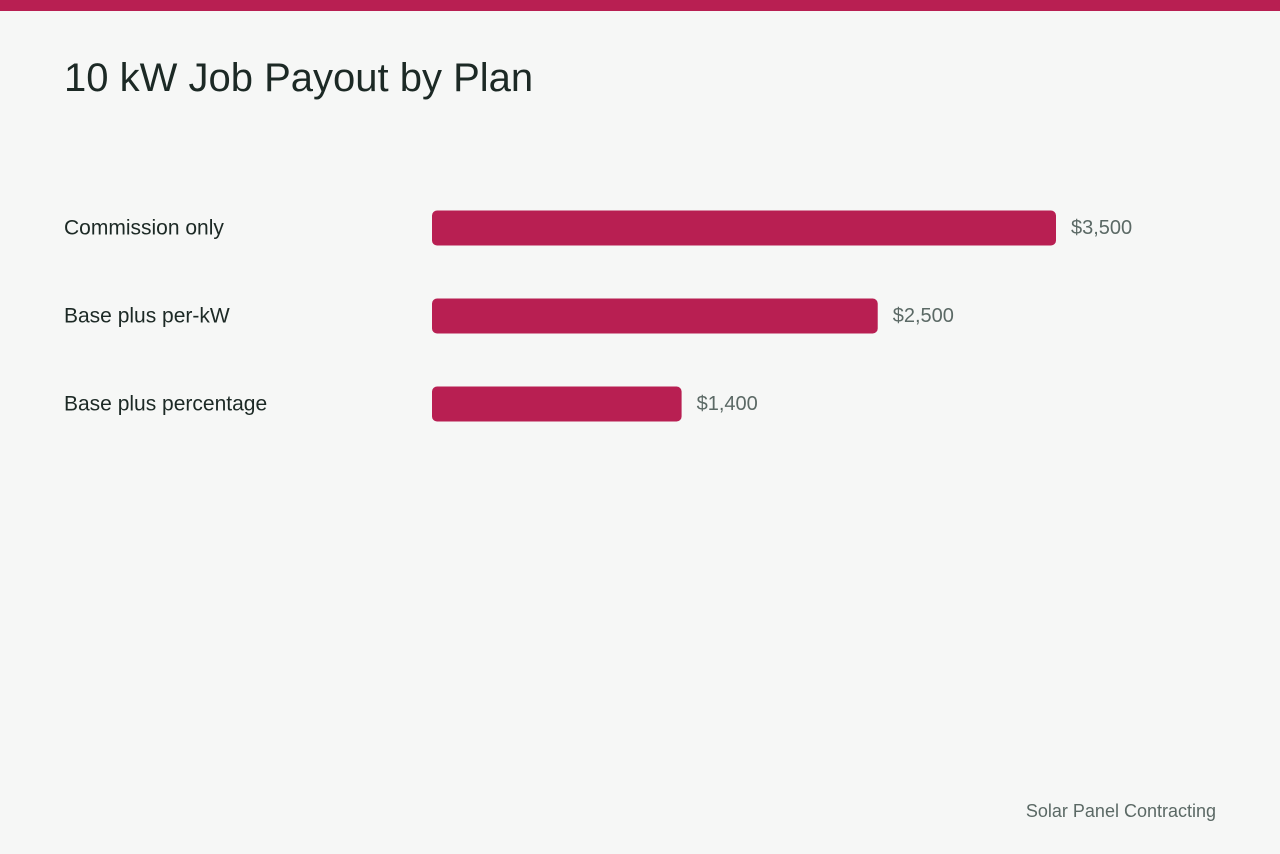  Describe the element at coordinates (147, 316) in the screenshot. I see `category-label: Base plus per-kW` at that location.